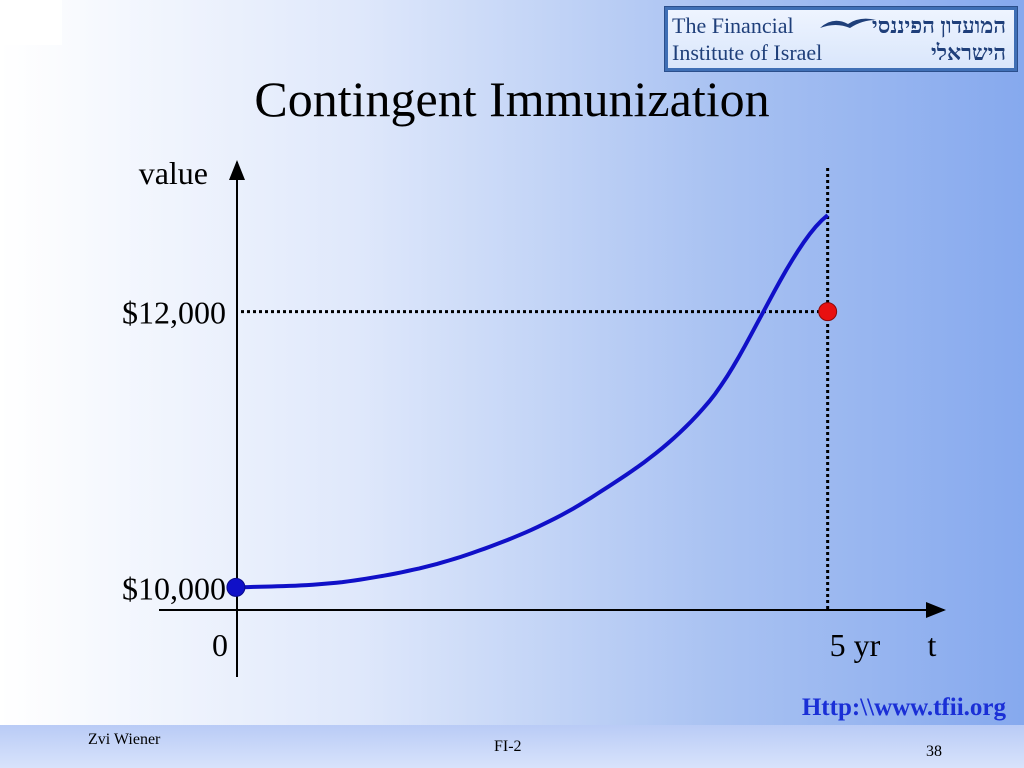  What do you see at coordinates (124, 739) in the screenshot?
I see `footer-author: Zvi Wiener` at bounding box center [124, 739].